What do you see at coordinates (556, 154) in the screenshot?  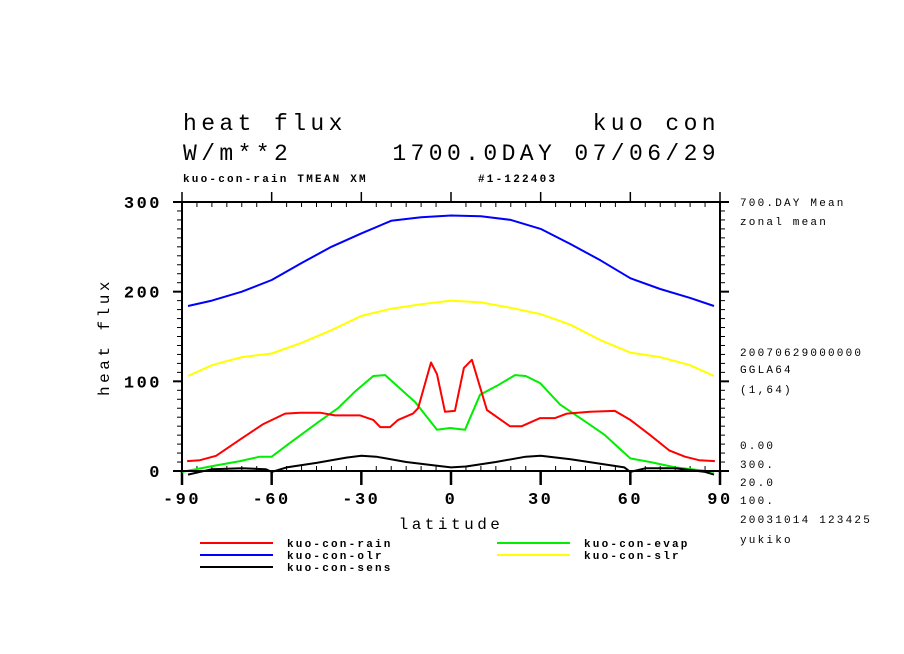 I see `time-label: 1700.0DAY 07/06/29` at bounding box center [556, 154].